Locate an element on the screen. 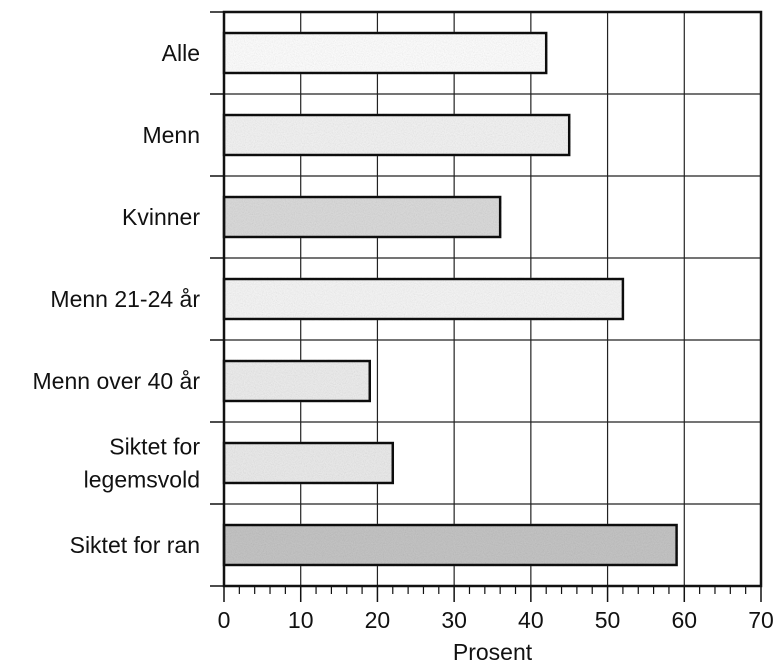 Image resolution: width=776 pixels, height=665 pixels. x-tick-label: 60 is located at coordinates (684, 620).